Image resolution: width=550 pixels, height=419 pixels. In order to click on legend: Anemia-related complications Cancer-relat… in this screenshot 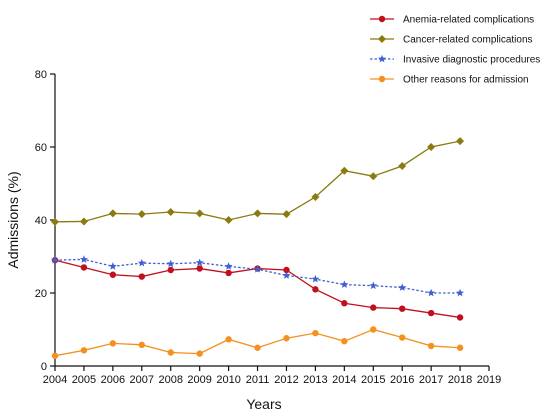, I will do `click(455, 50)`.